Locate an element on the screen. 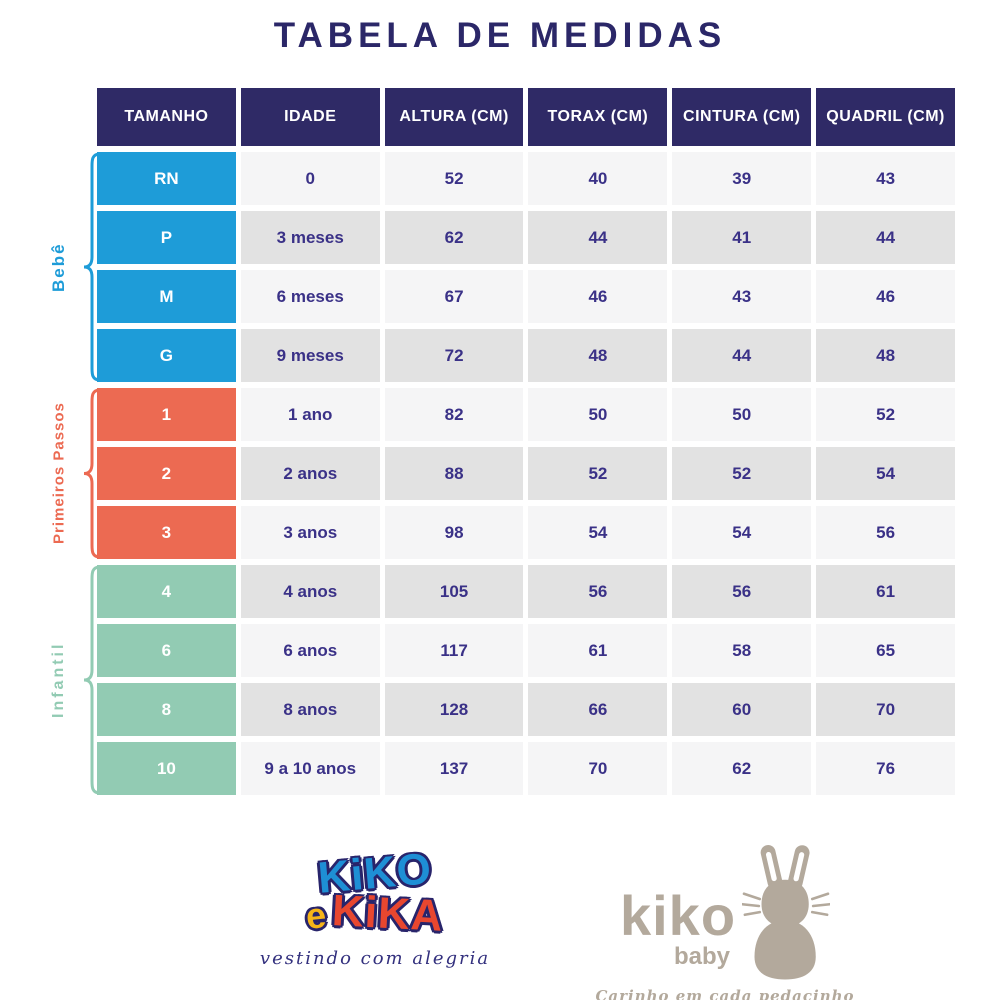 The image size is (1000, 1000). altura-cell: 62 is located at coordinates (454, 237).